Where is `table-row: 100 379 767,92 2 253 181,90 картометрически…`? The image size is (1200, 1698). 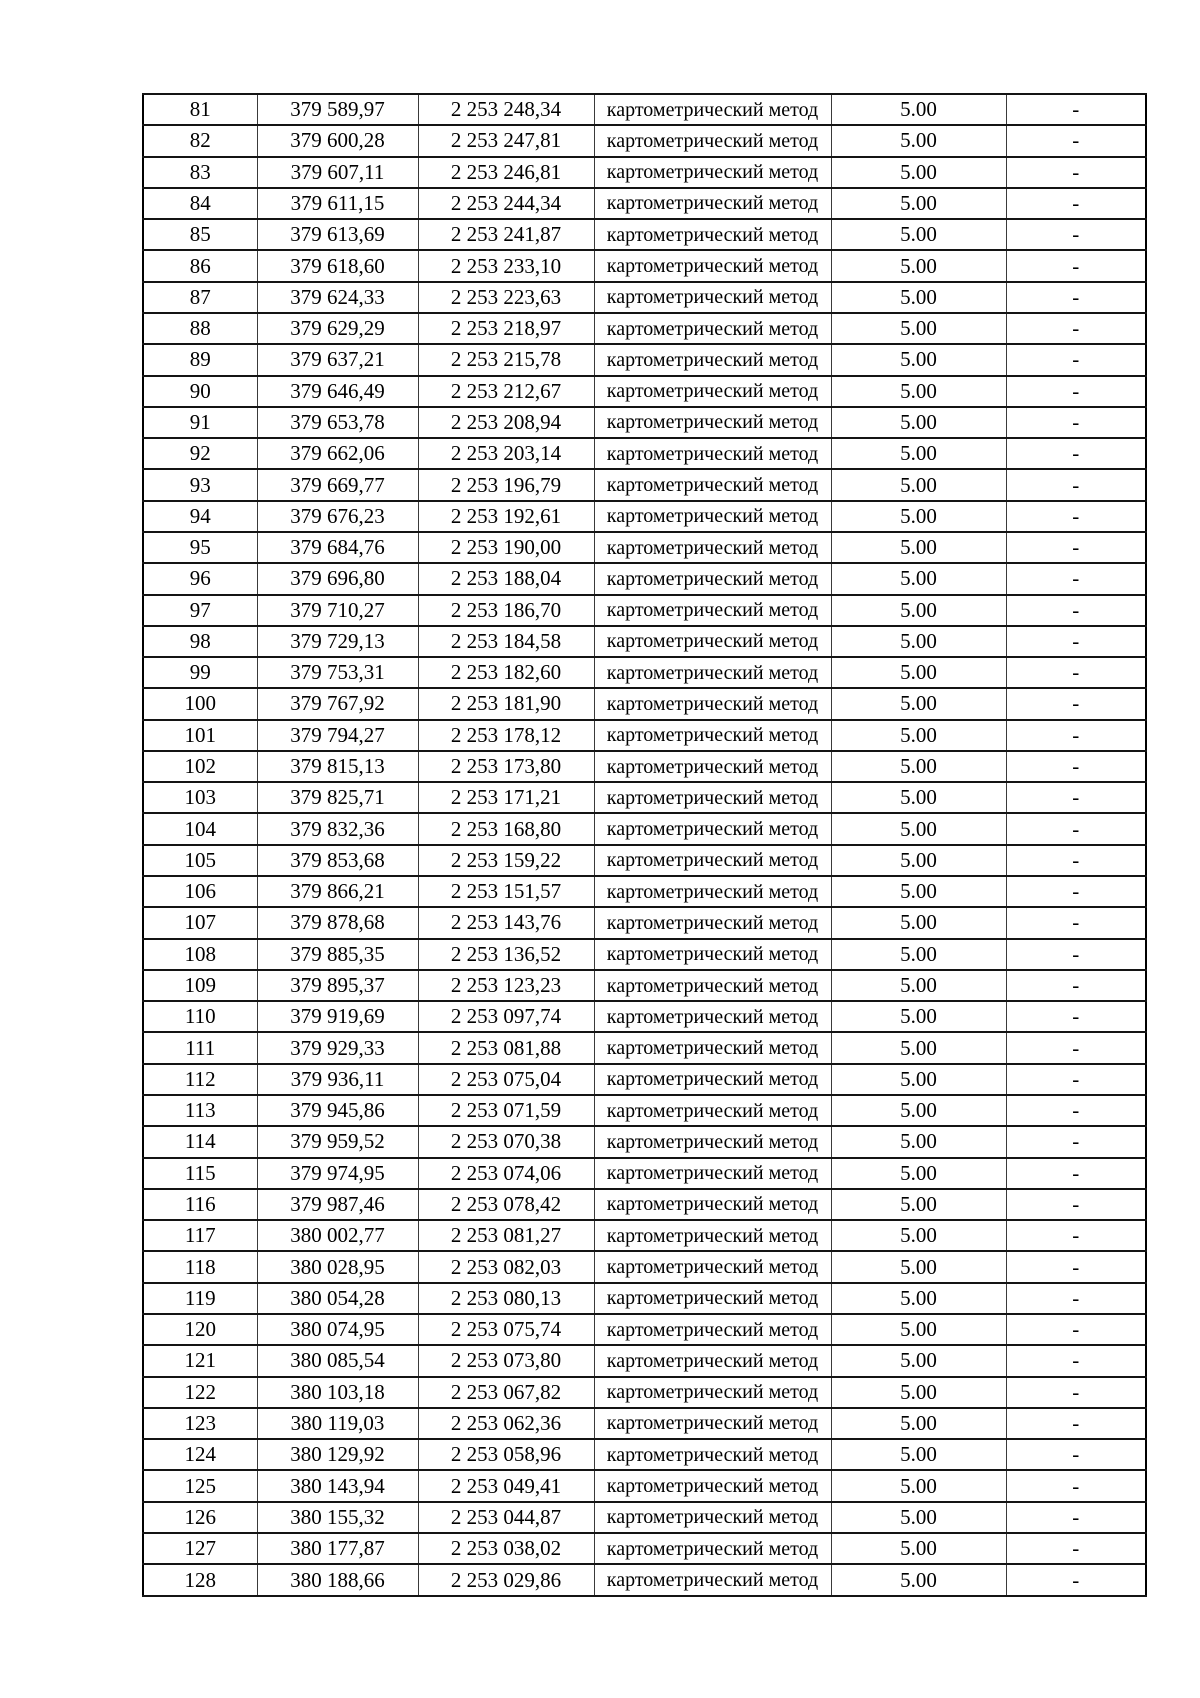
table-row: 100 379 767,92 2 253 181,90 картометрически… is located at coordinates (644, 704).